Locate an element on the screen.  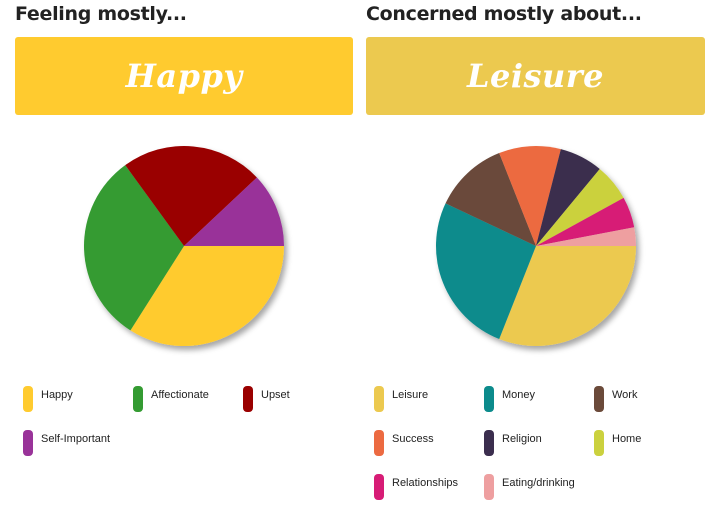
pie-slice-work is located at coordinates (490, 199).